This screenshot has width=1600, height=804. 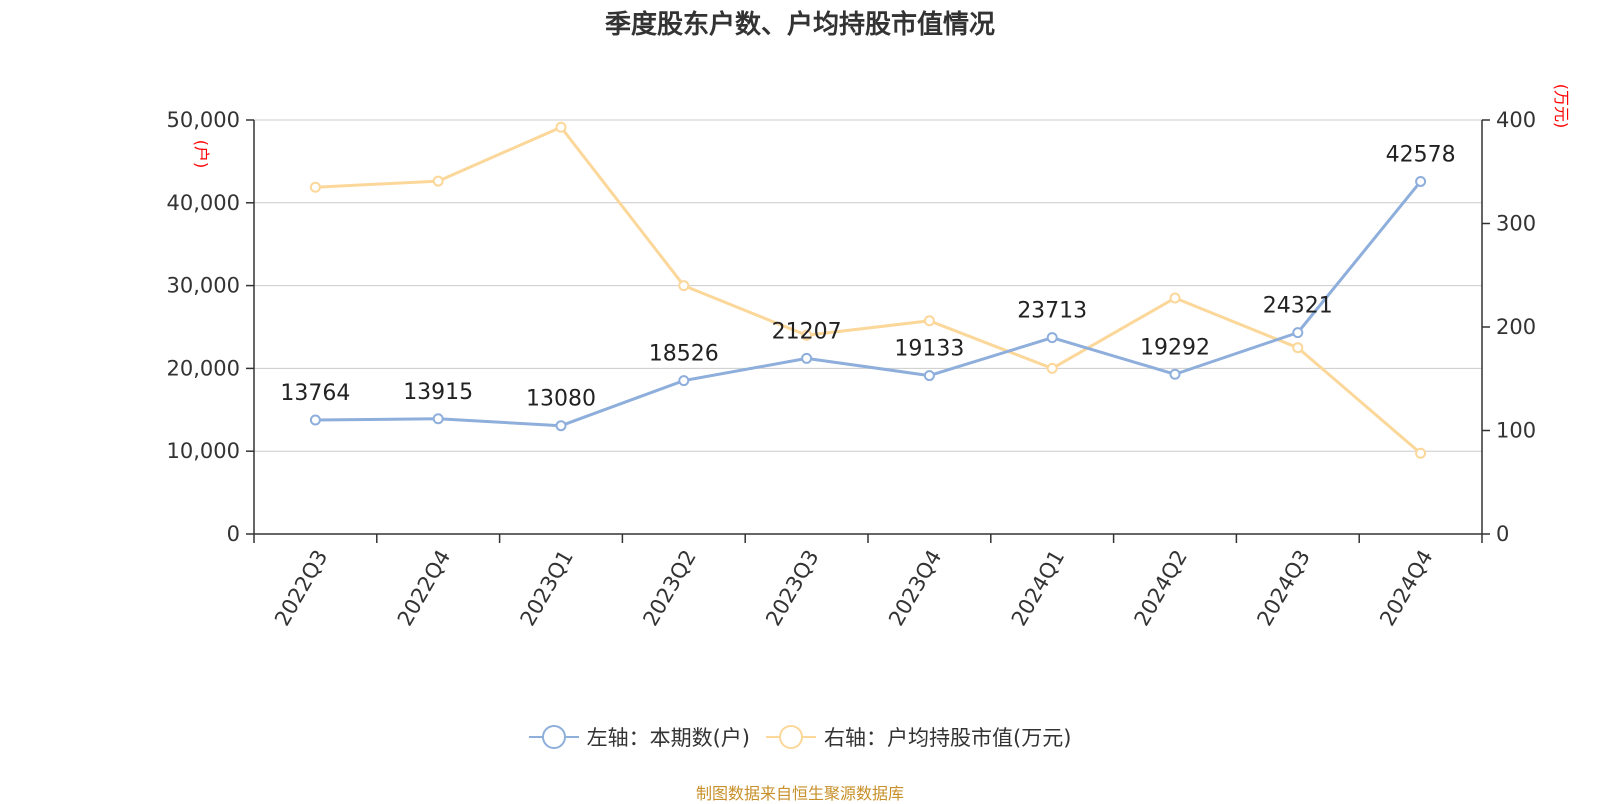 I want to click on x-axis-category-label: 2024Q2, so click(x=1161, y=588).